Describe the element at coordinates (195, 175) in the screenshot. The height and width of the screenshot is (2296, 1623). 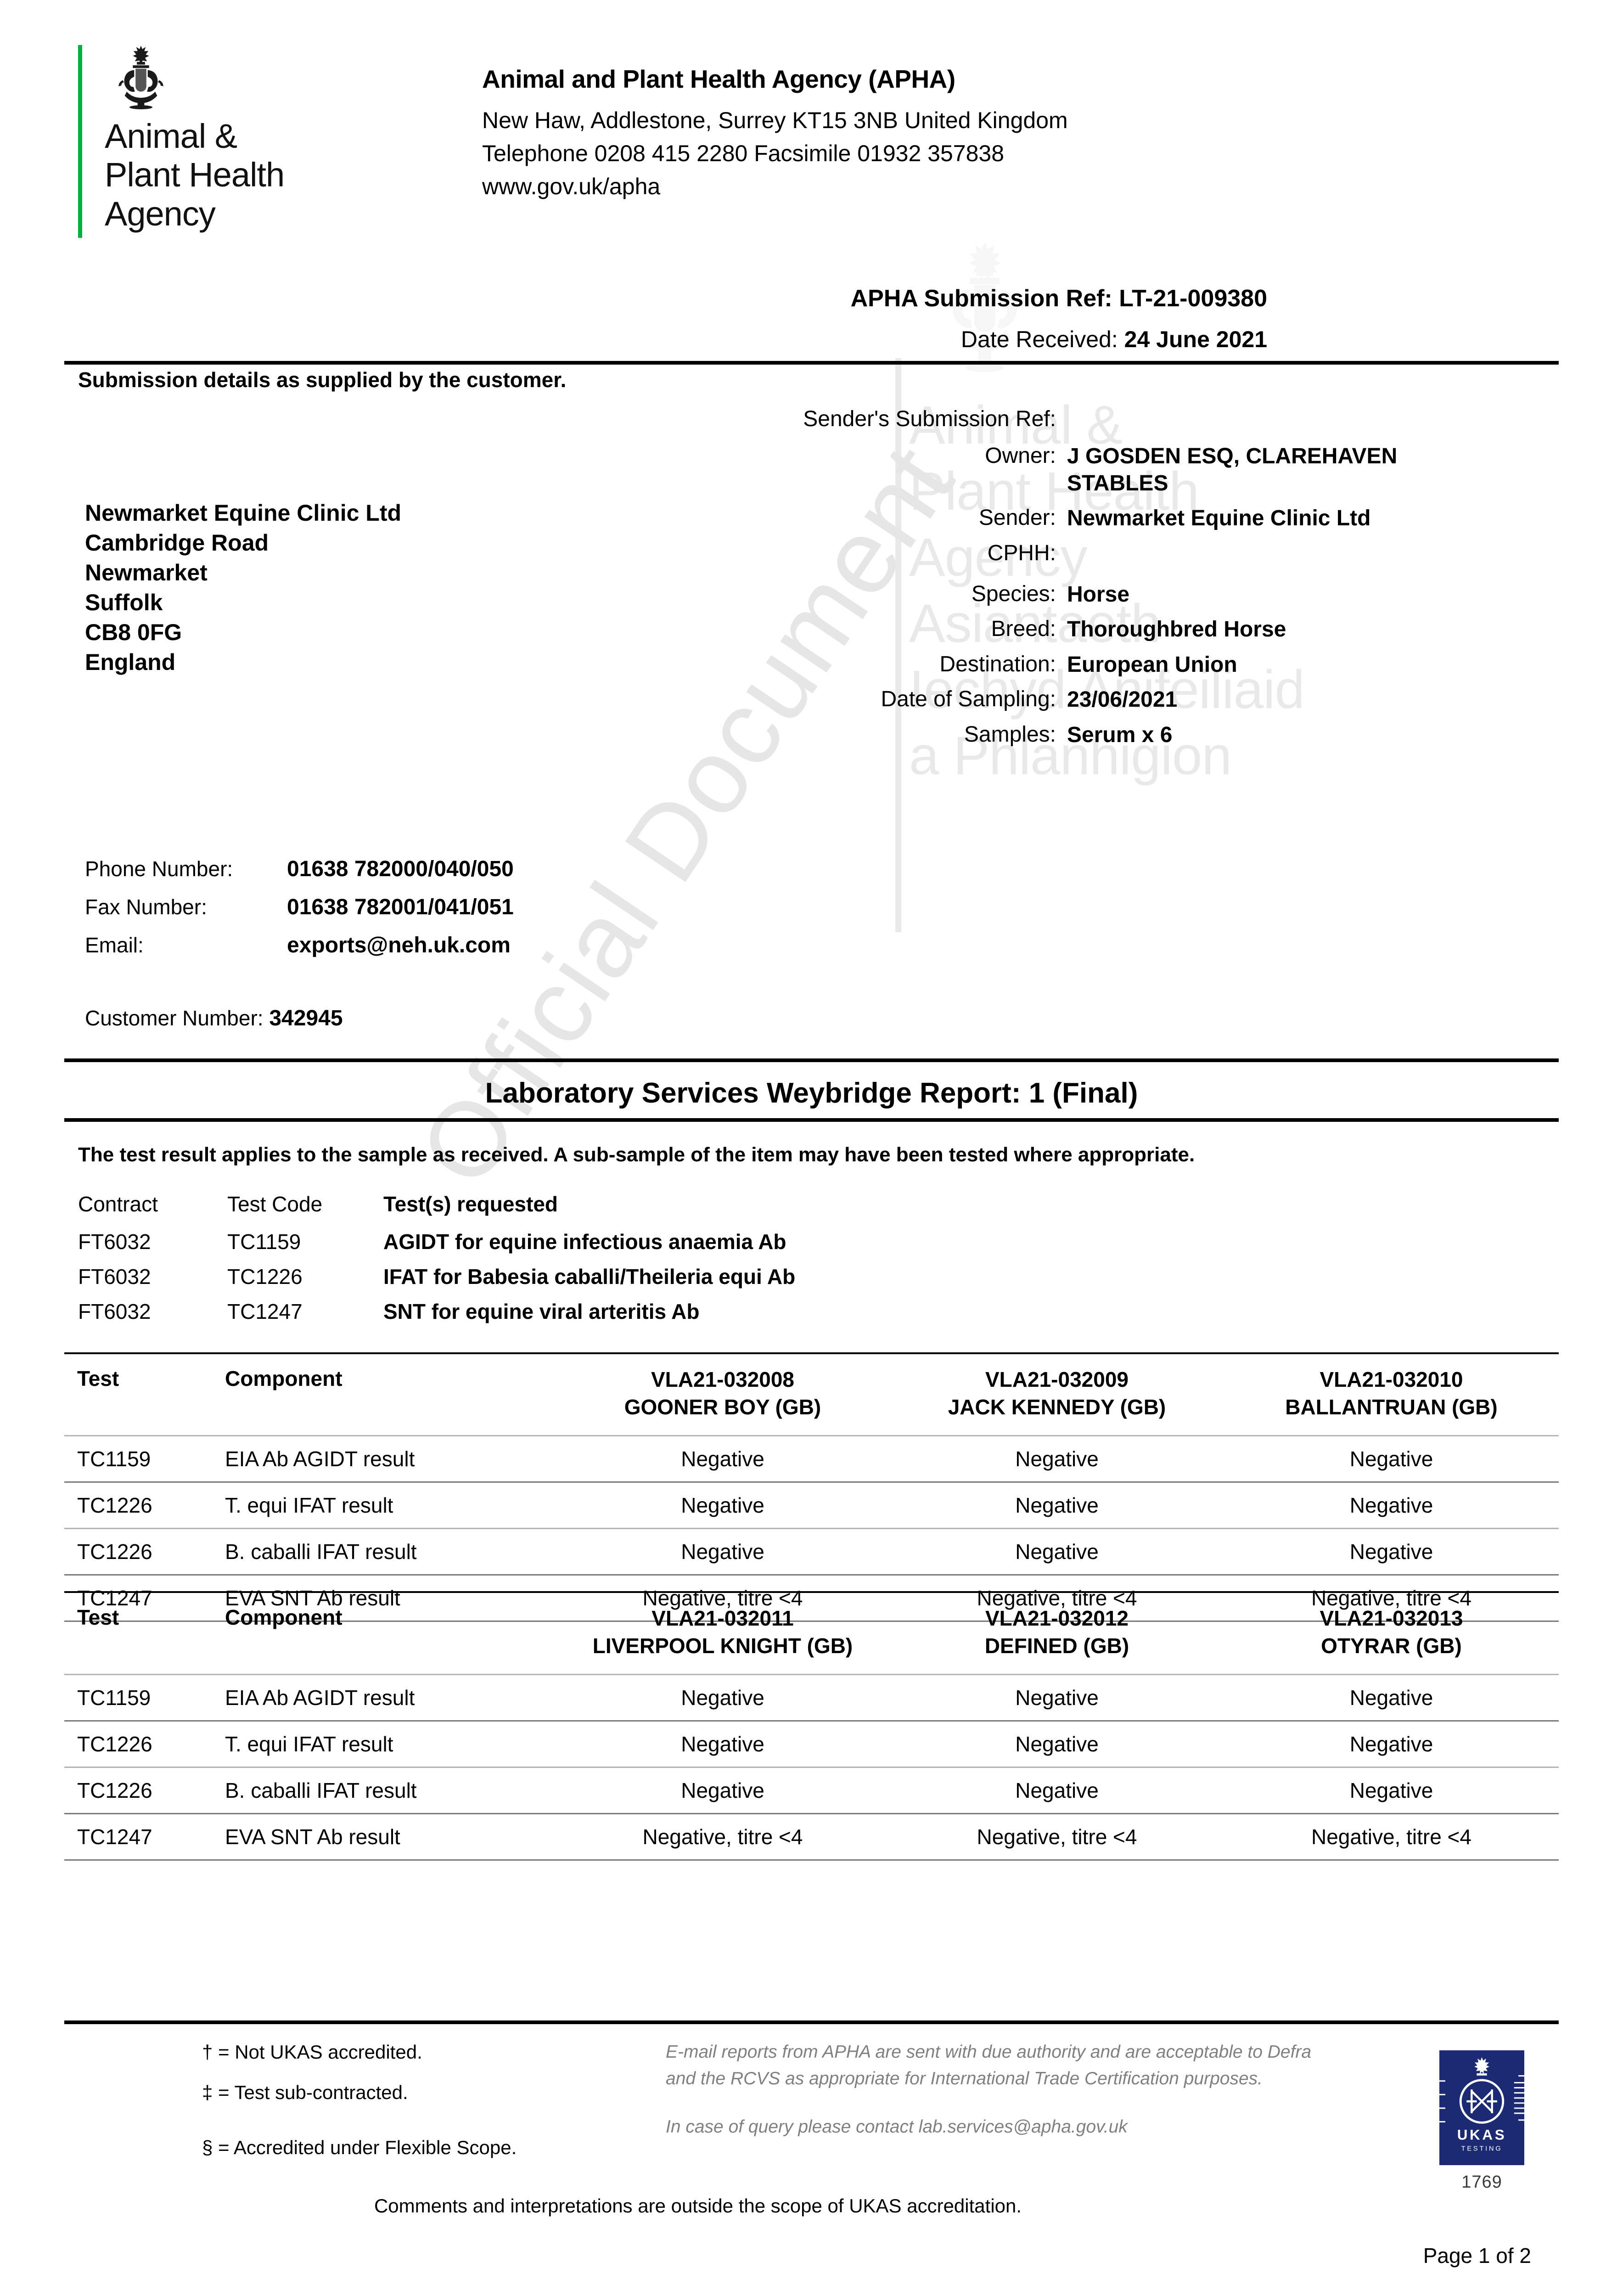
I see `logo-wordmark: Animal & Plant Health Agency` at that location.